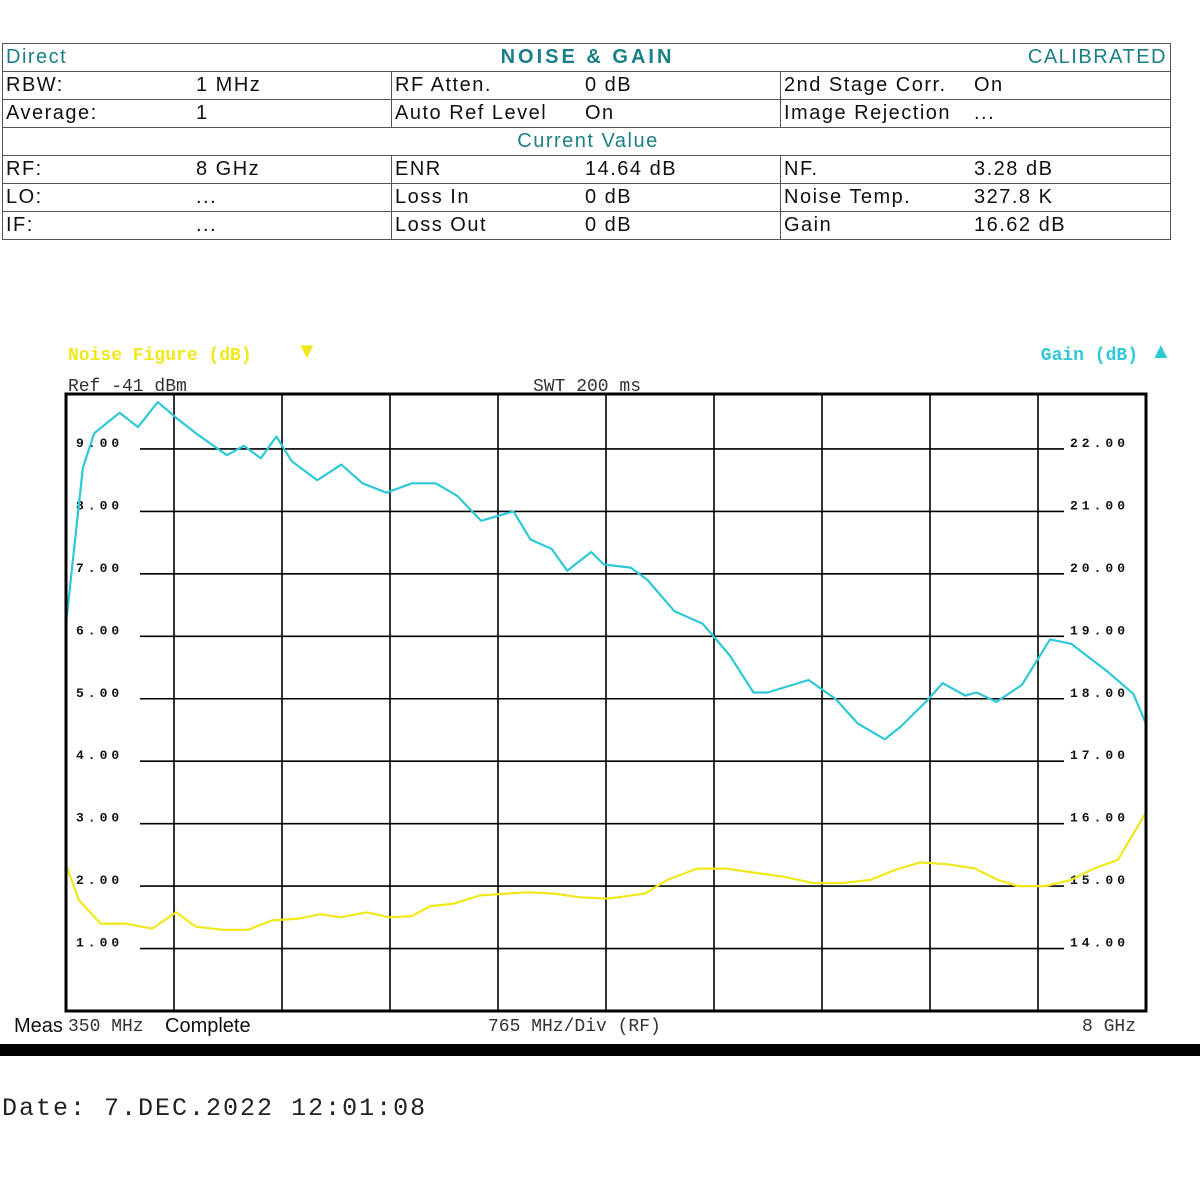 The width and height of the screenshot is (1200, 1200). I want to click on noise-figure-tick-label: 4.00, so click(99, 755).